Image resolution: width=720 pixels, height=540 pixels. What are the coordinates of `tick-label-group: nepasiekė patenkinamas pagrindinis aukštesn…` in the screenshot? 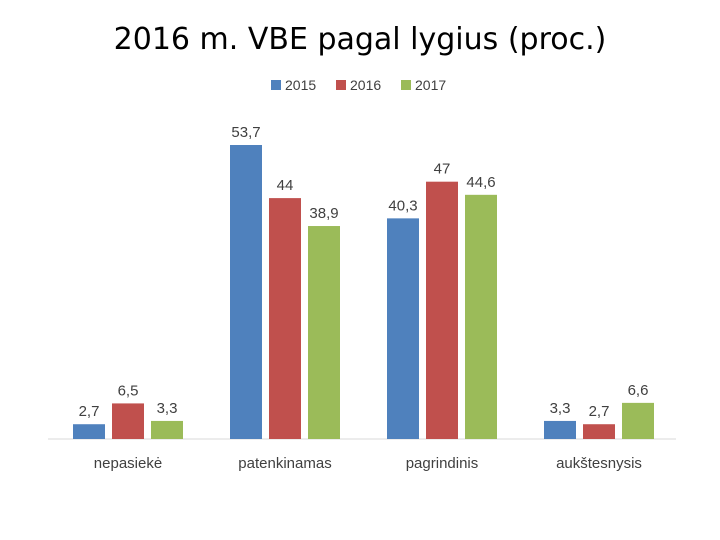 It's located at (368, 463).